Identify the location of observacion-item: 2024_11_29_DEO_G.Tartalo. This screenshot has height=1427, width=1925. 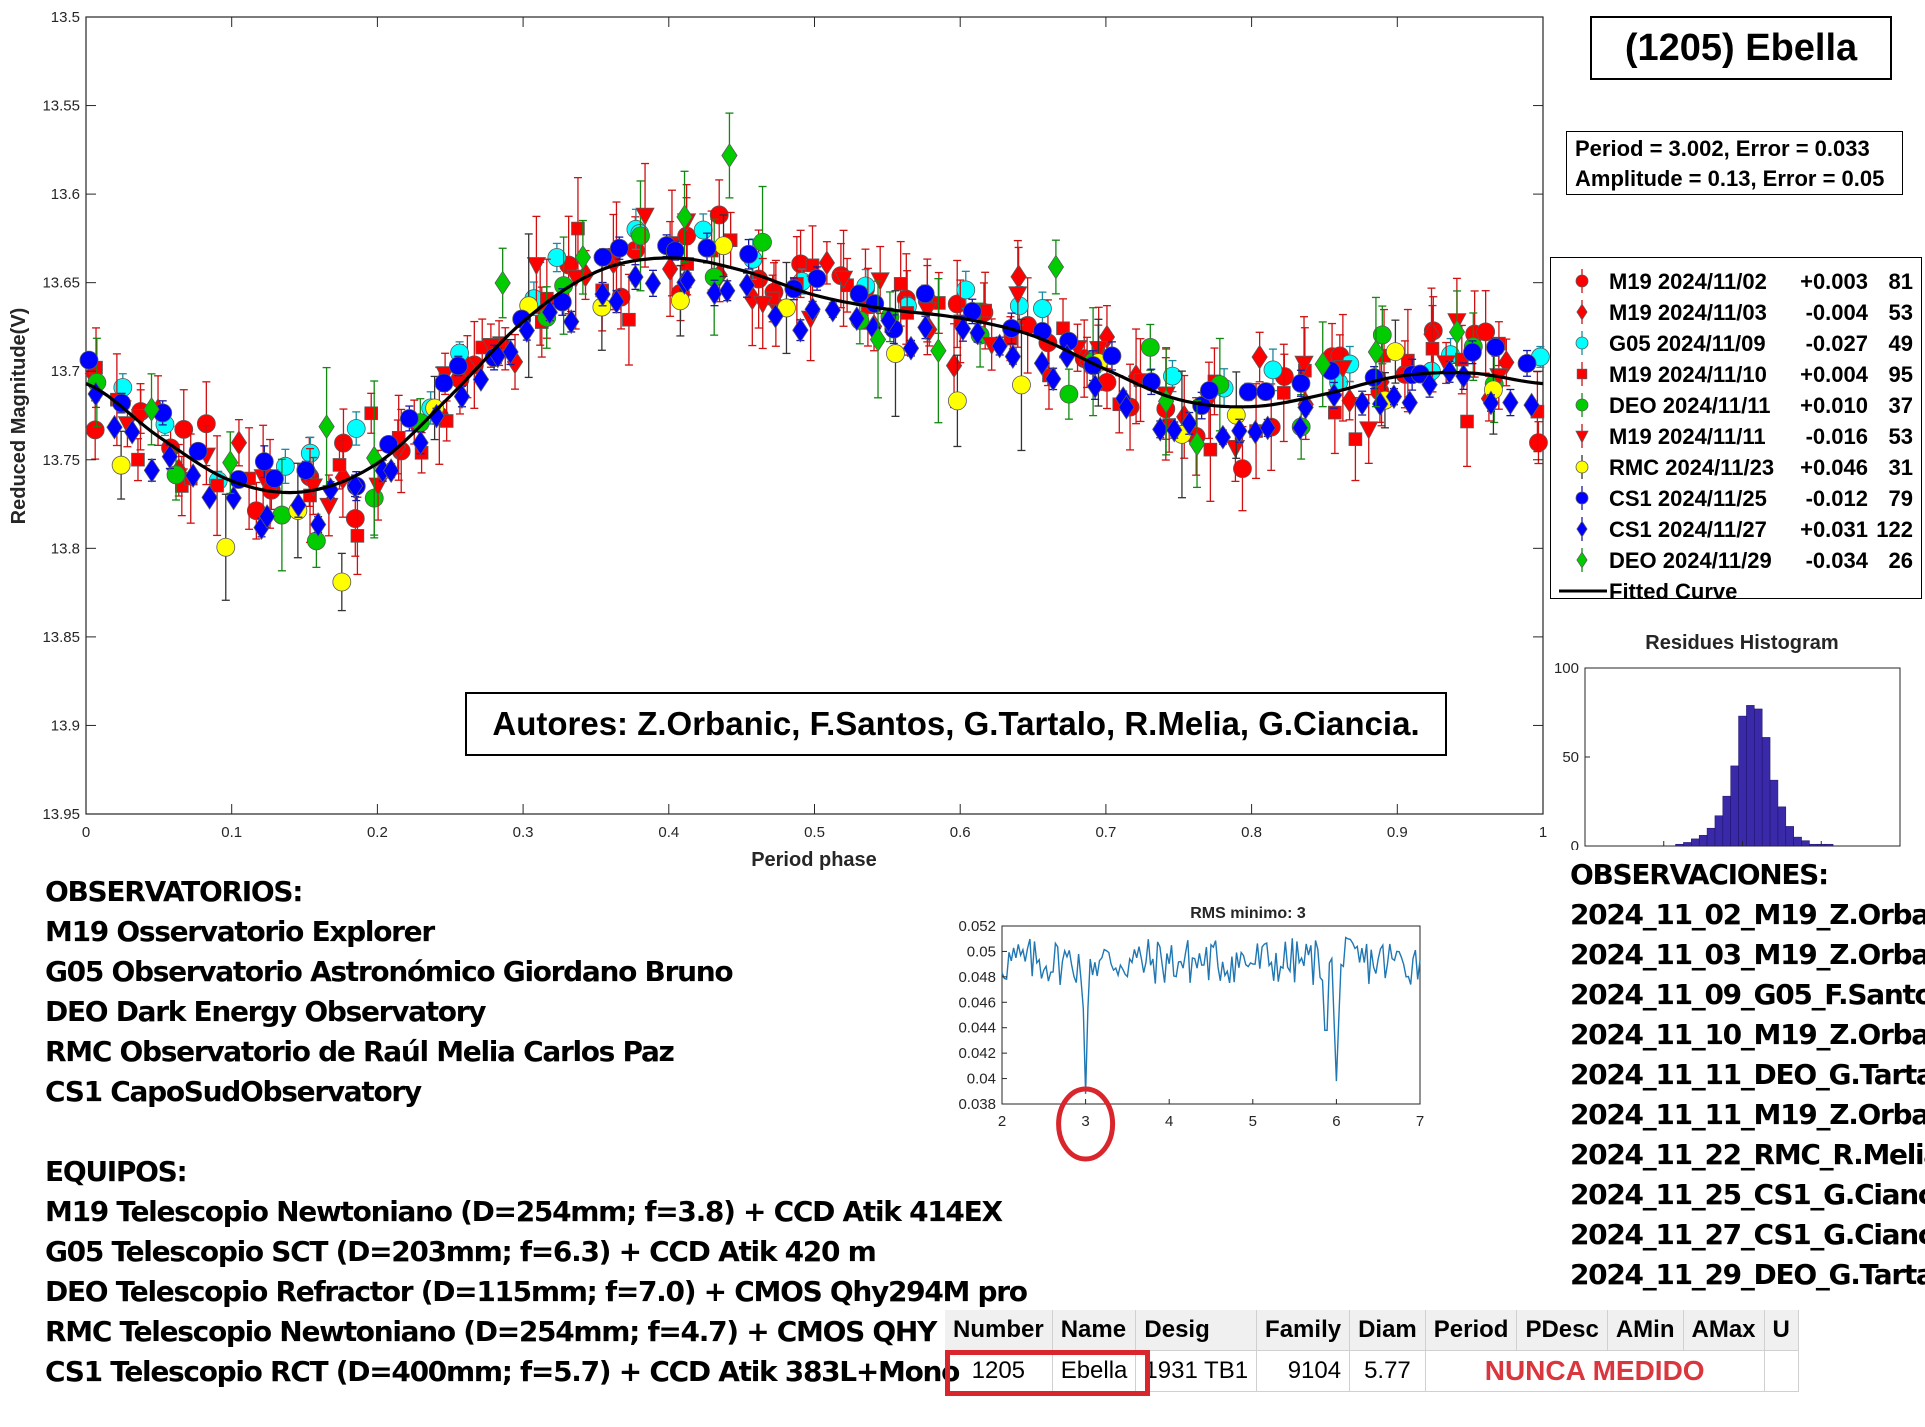
(1747, 1274).